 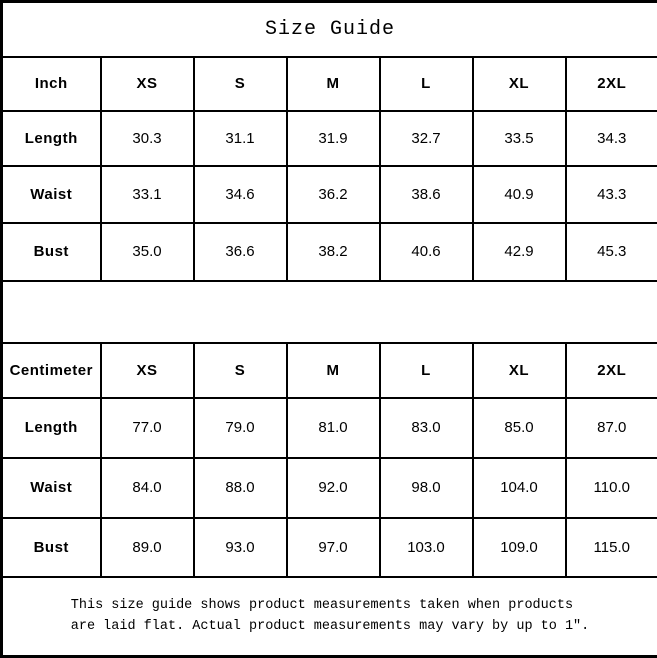 I want to click on measurement-cell: 84.0, so click(x=147, y=487).